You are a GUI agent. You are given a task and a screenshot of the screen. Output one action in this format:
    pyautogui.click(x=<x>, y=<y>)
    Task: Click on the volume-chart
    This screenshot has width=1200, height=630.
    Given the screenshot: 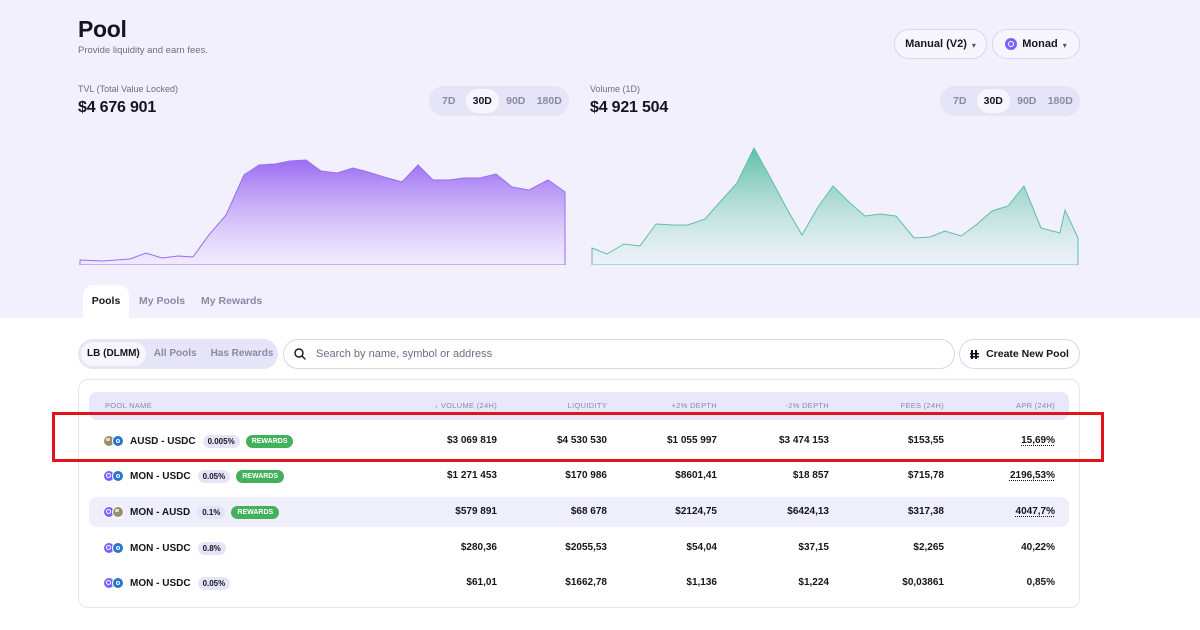 What is the action you would take?
    pyautogui.click(x=835, y=205)
    